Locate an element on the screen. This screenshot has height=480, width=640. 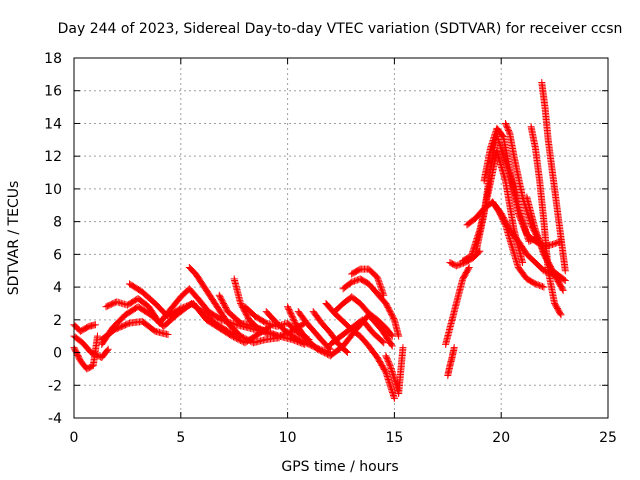
y-tick-label: 8 is located at coordinates (57, 223).